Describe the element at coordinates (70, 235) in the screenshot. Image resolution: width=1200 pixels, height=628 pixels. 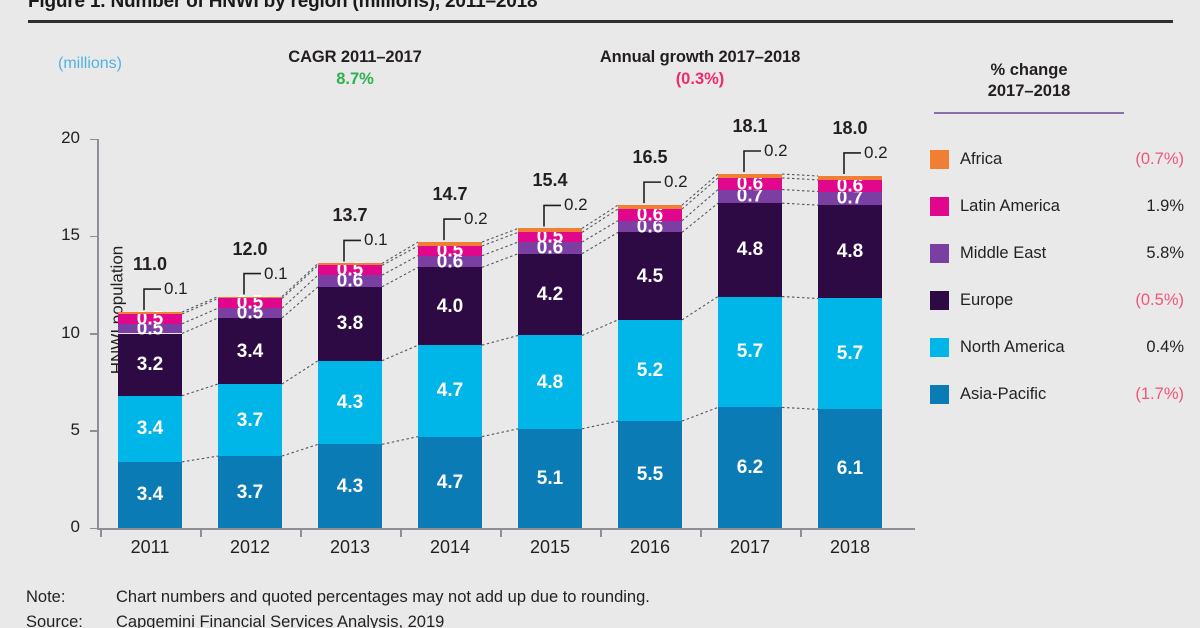
I see `y-tick-label: 15` at that location.